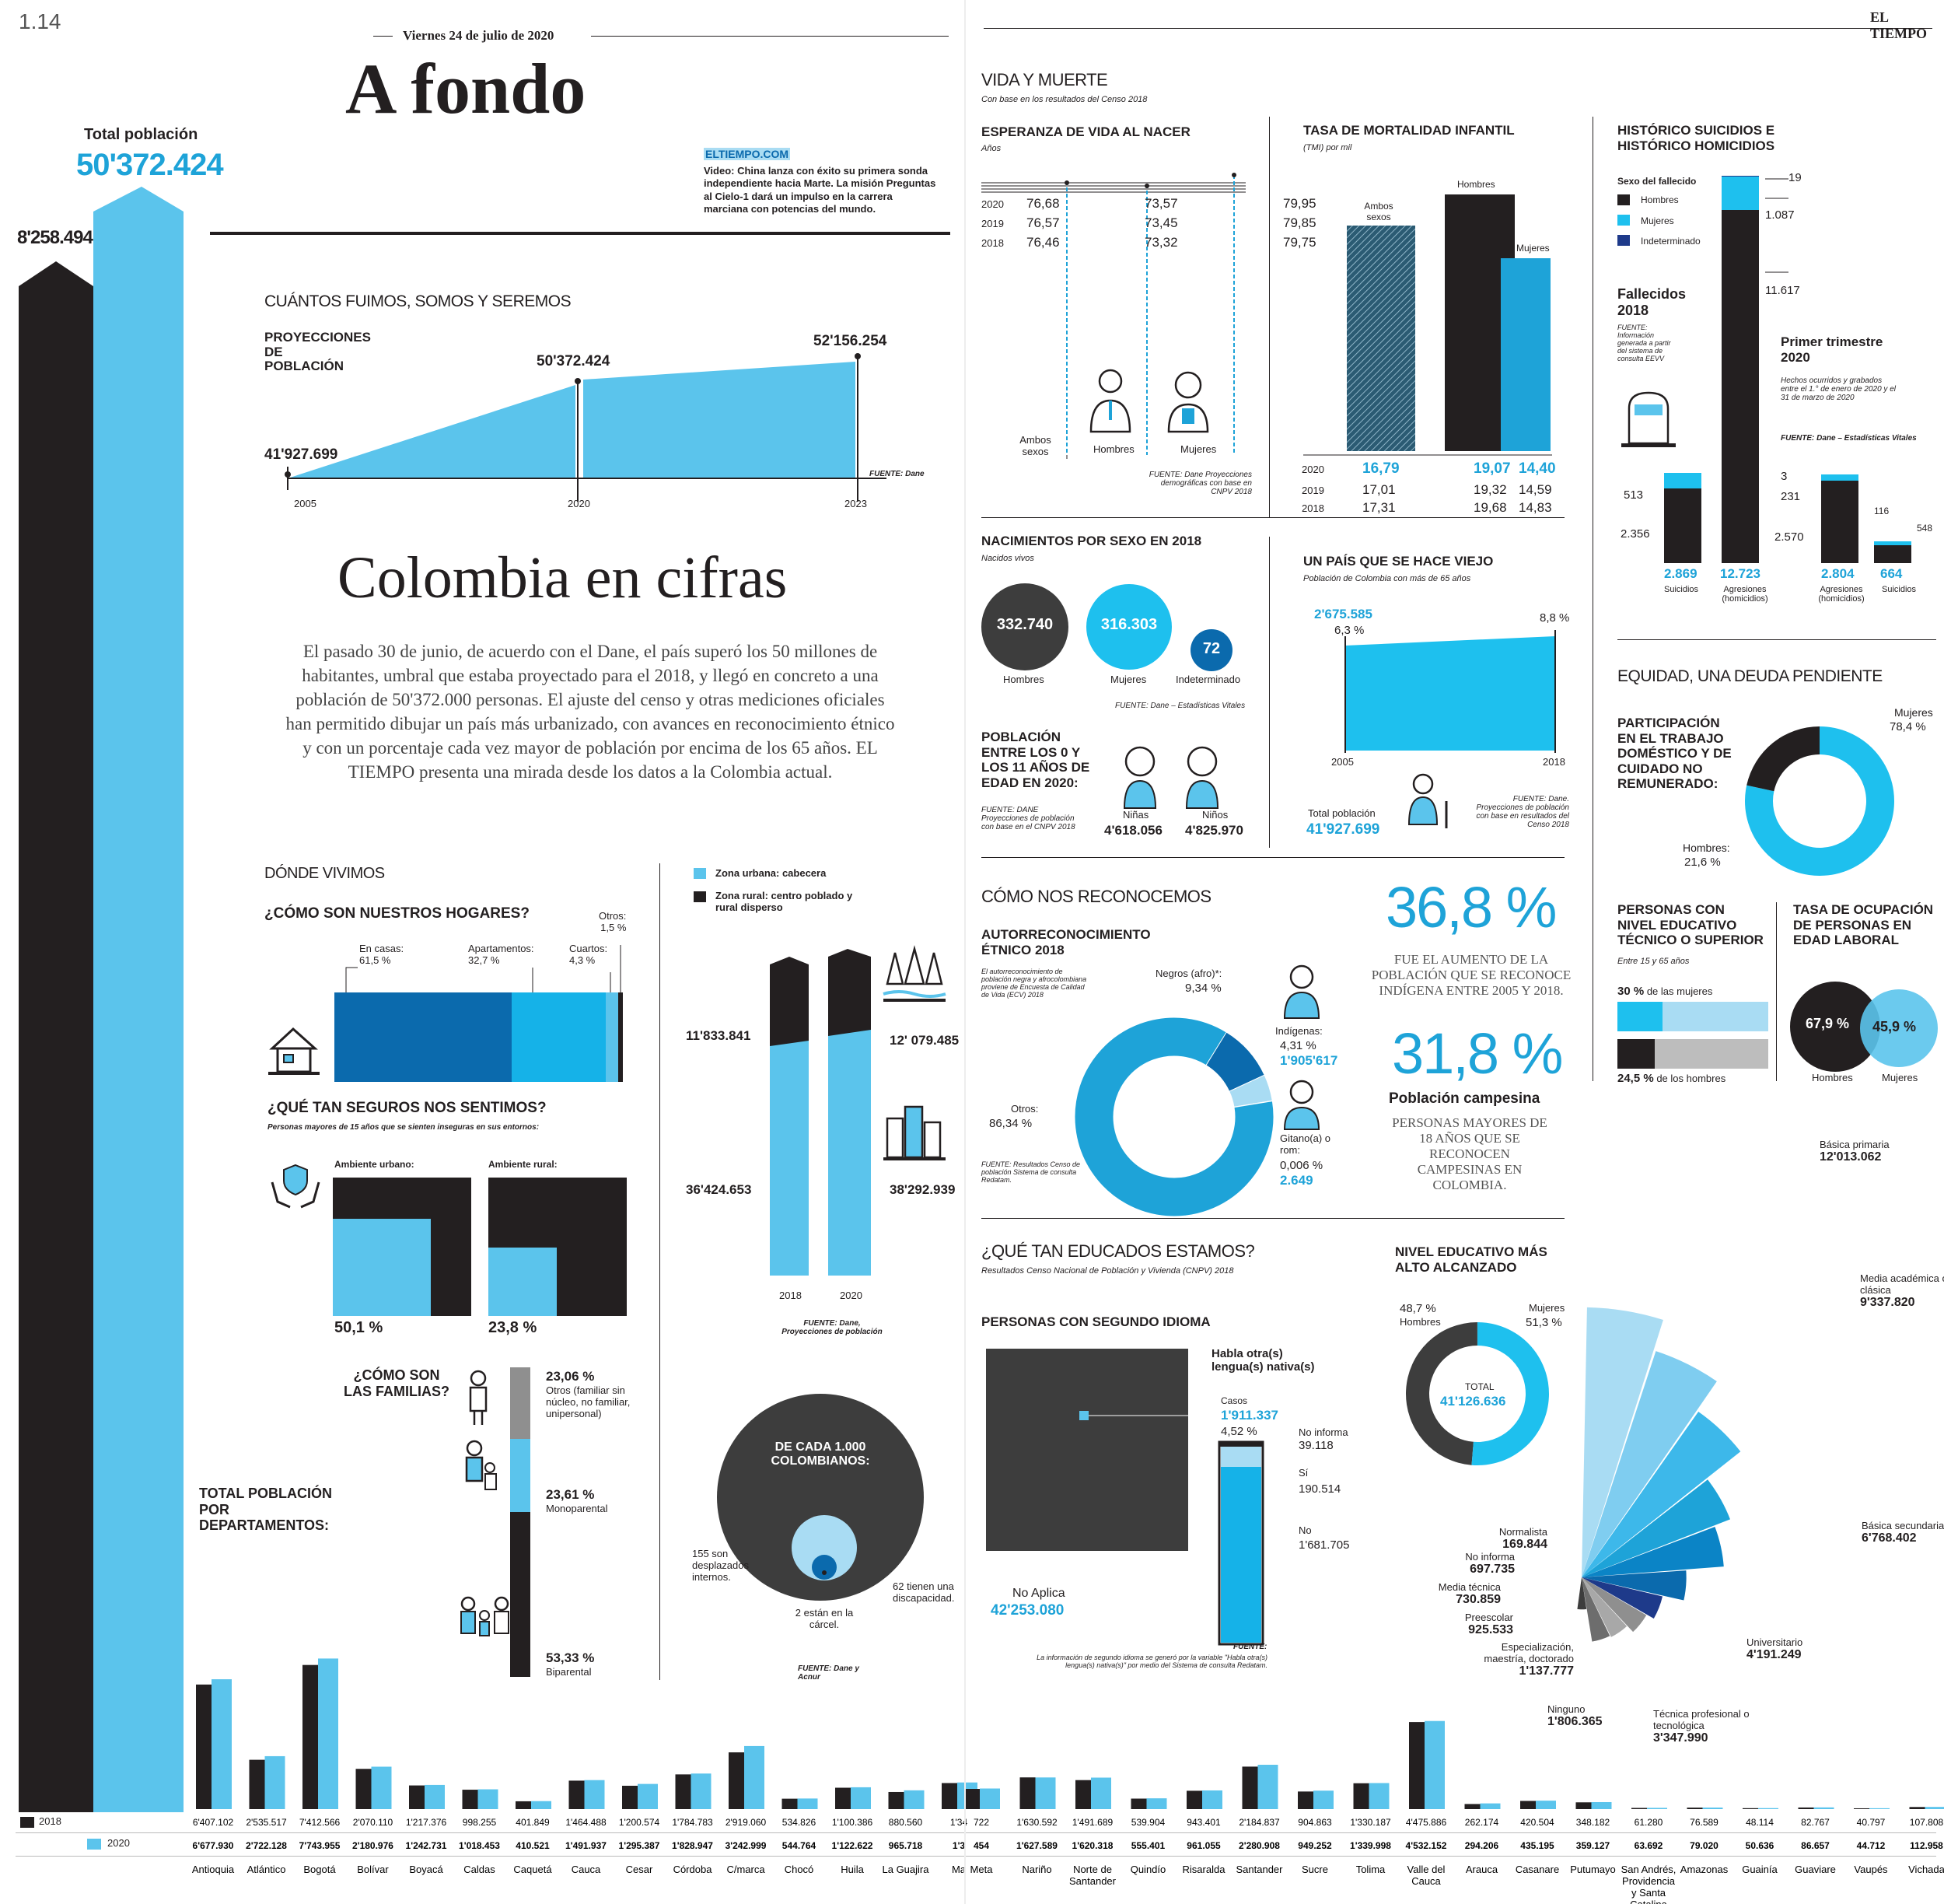  Describe the element at coordinates (585, 428) in the screenshot. I see `projections-chart` at that location.